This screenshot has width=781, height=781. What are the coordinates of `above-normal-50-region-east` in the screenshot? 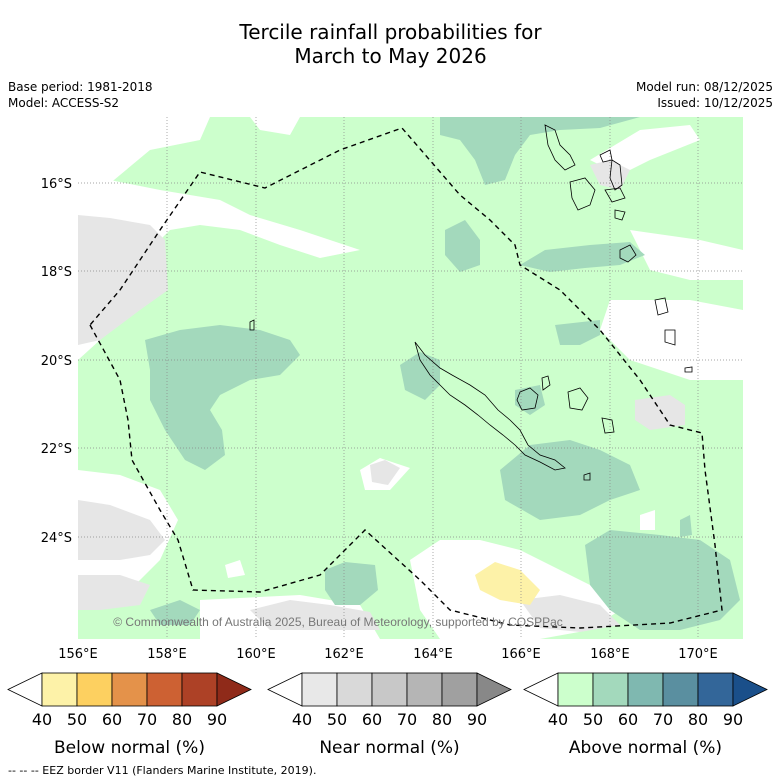 It's located at (582, 257).